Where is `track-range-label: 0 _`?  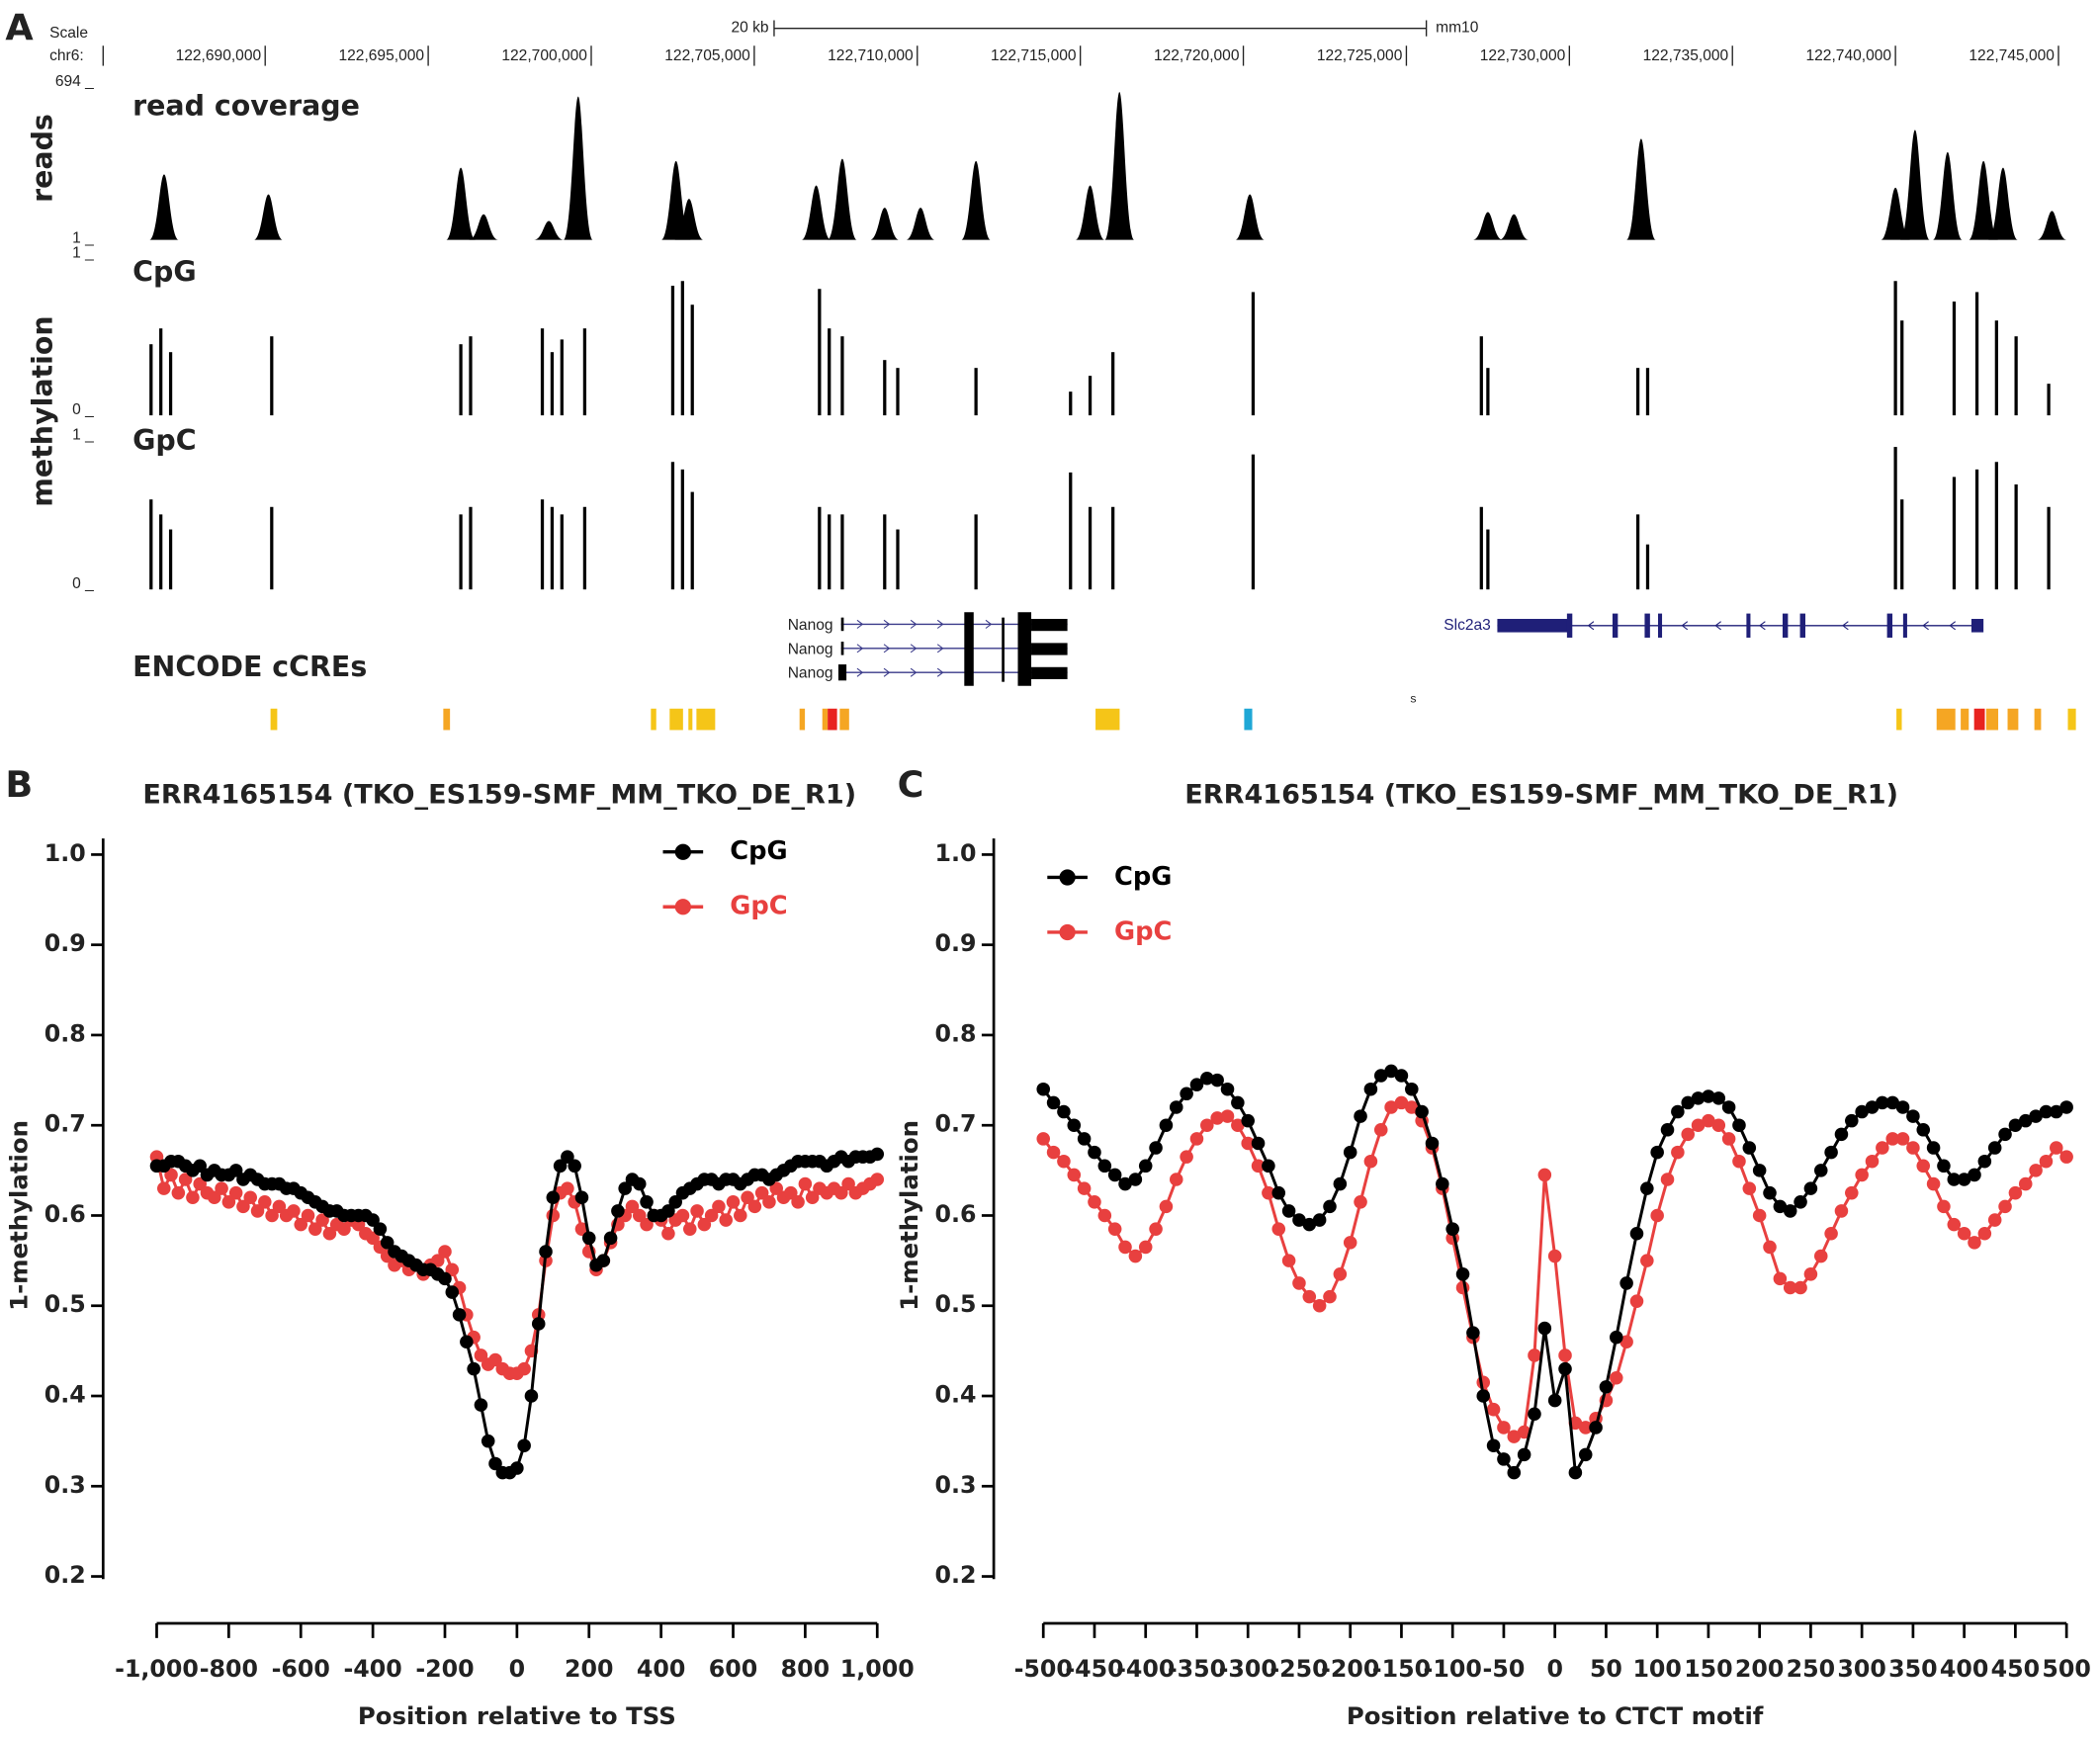
track-range-label: 0 _ is located at coordinates (83, 410).